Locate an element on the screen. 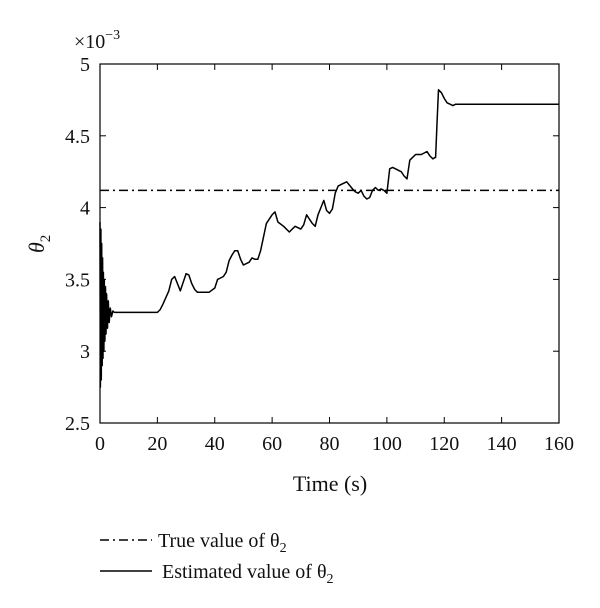 The height and width of the screenshot is (608, 600). x-axis-label: Time (s) is located at coordinates (330, 483).